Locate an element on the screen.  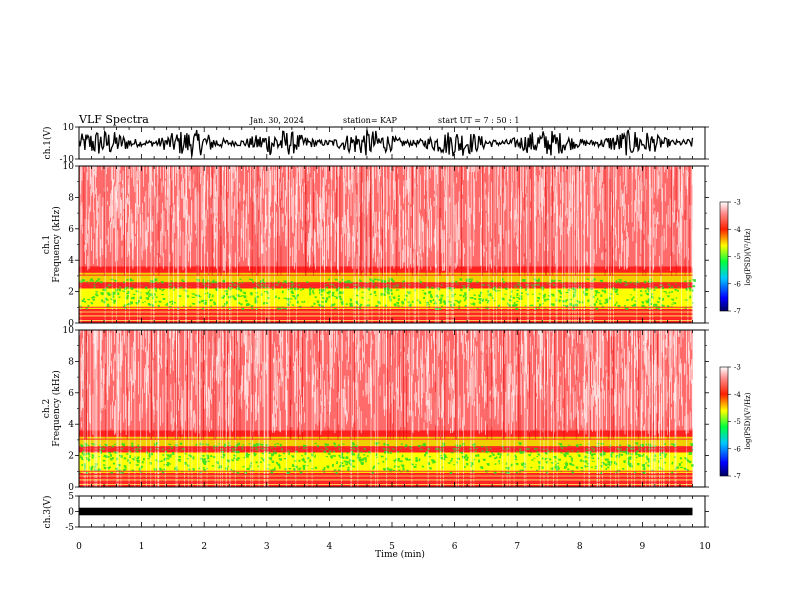
ch3-waveform-trace is located at coordinates (386, 511).